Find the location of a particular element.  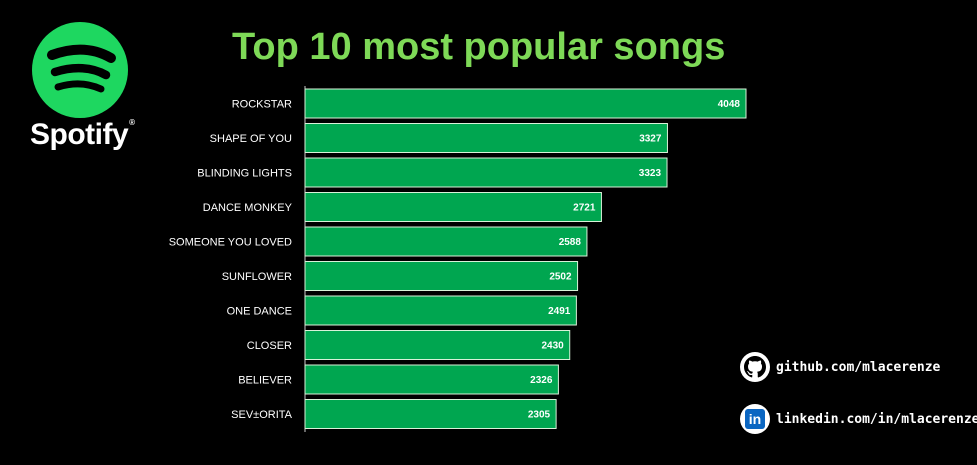

category-label: CLOSER is located at coordinates (269, 346).